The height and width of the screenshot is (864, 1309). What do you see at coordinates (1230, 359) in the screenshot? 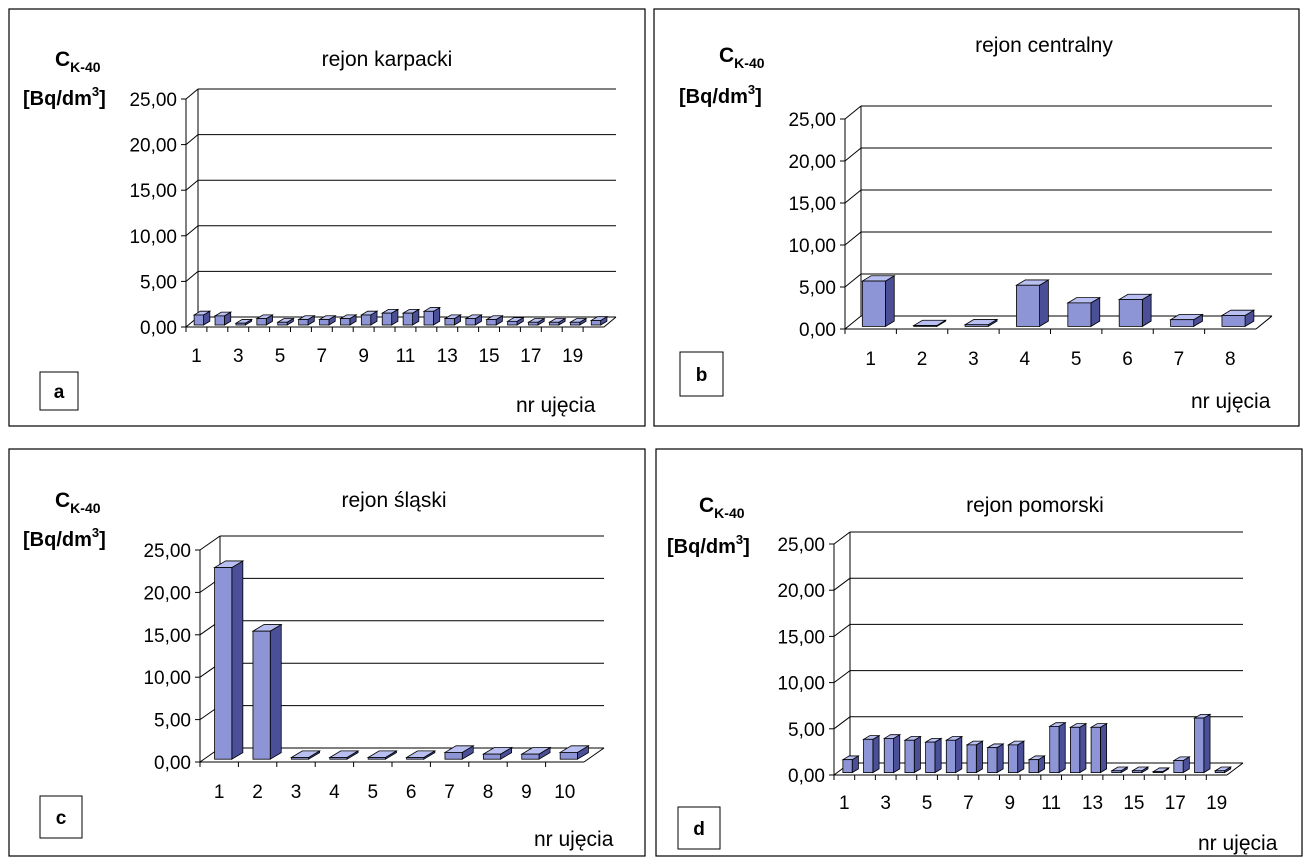
I see `x-tick-label: 8` at bounding box center [1230, 359].